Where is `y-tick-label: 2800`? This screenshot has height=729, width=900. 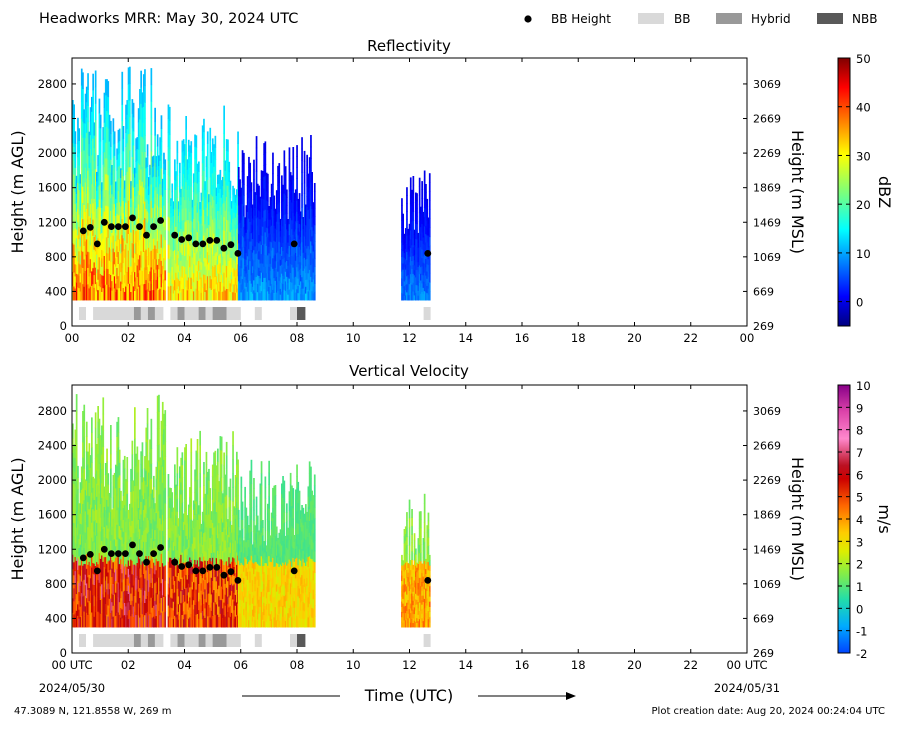
y-tick-label: 2800 is located at coordinates (52, 84).